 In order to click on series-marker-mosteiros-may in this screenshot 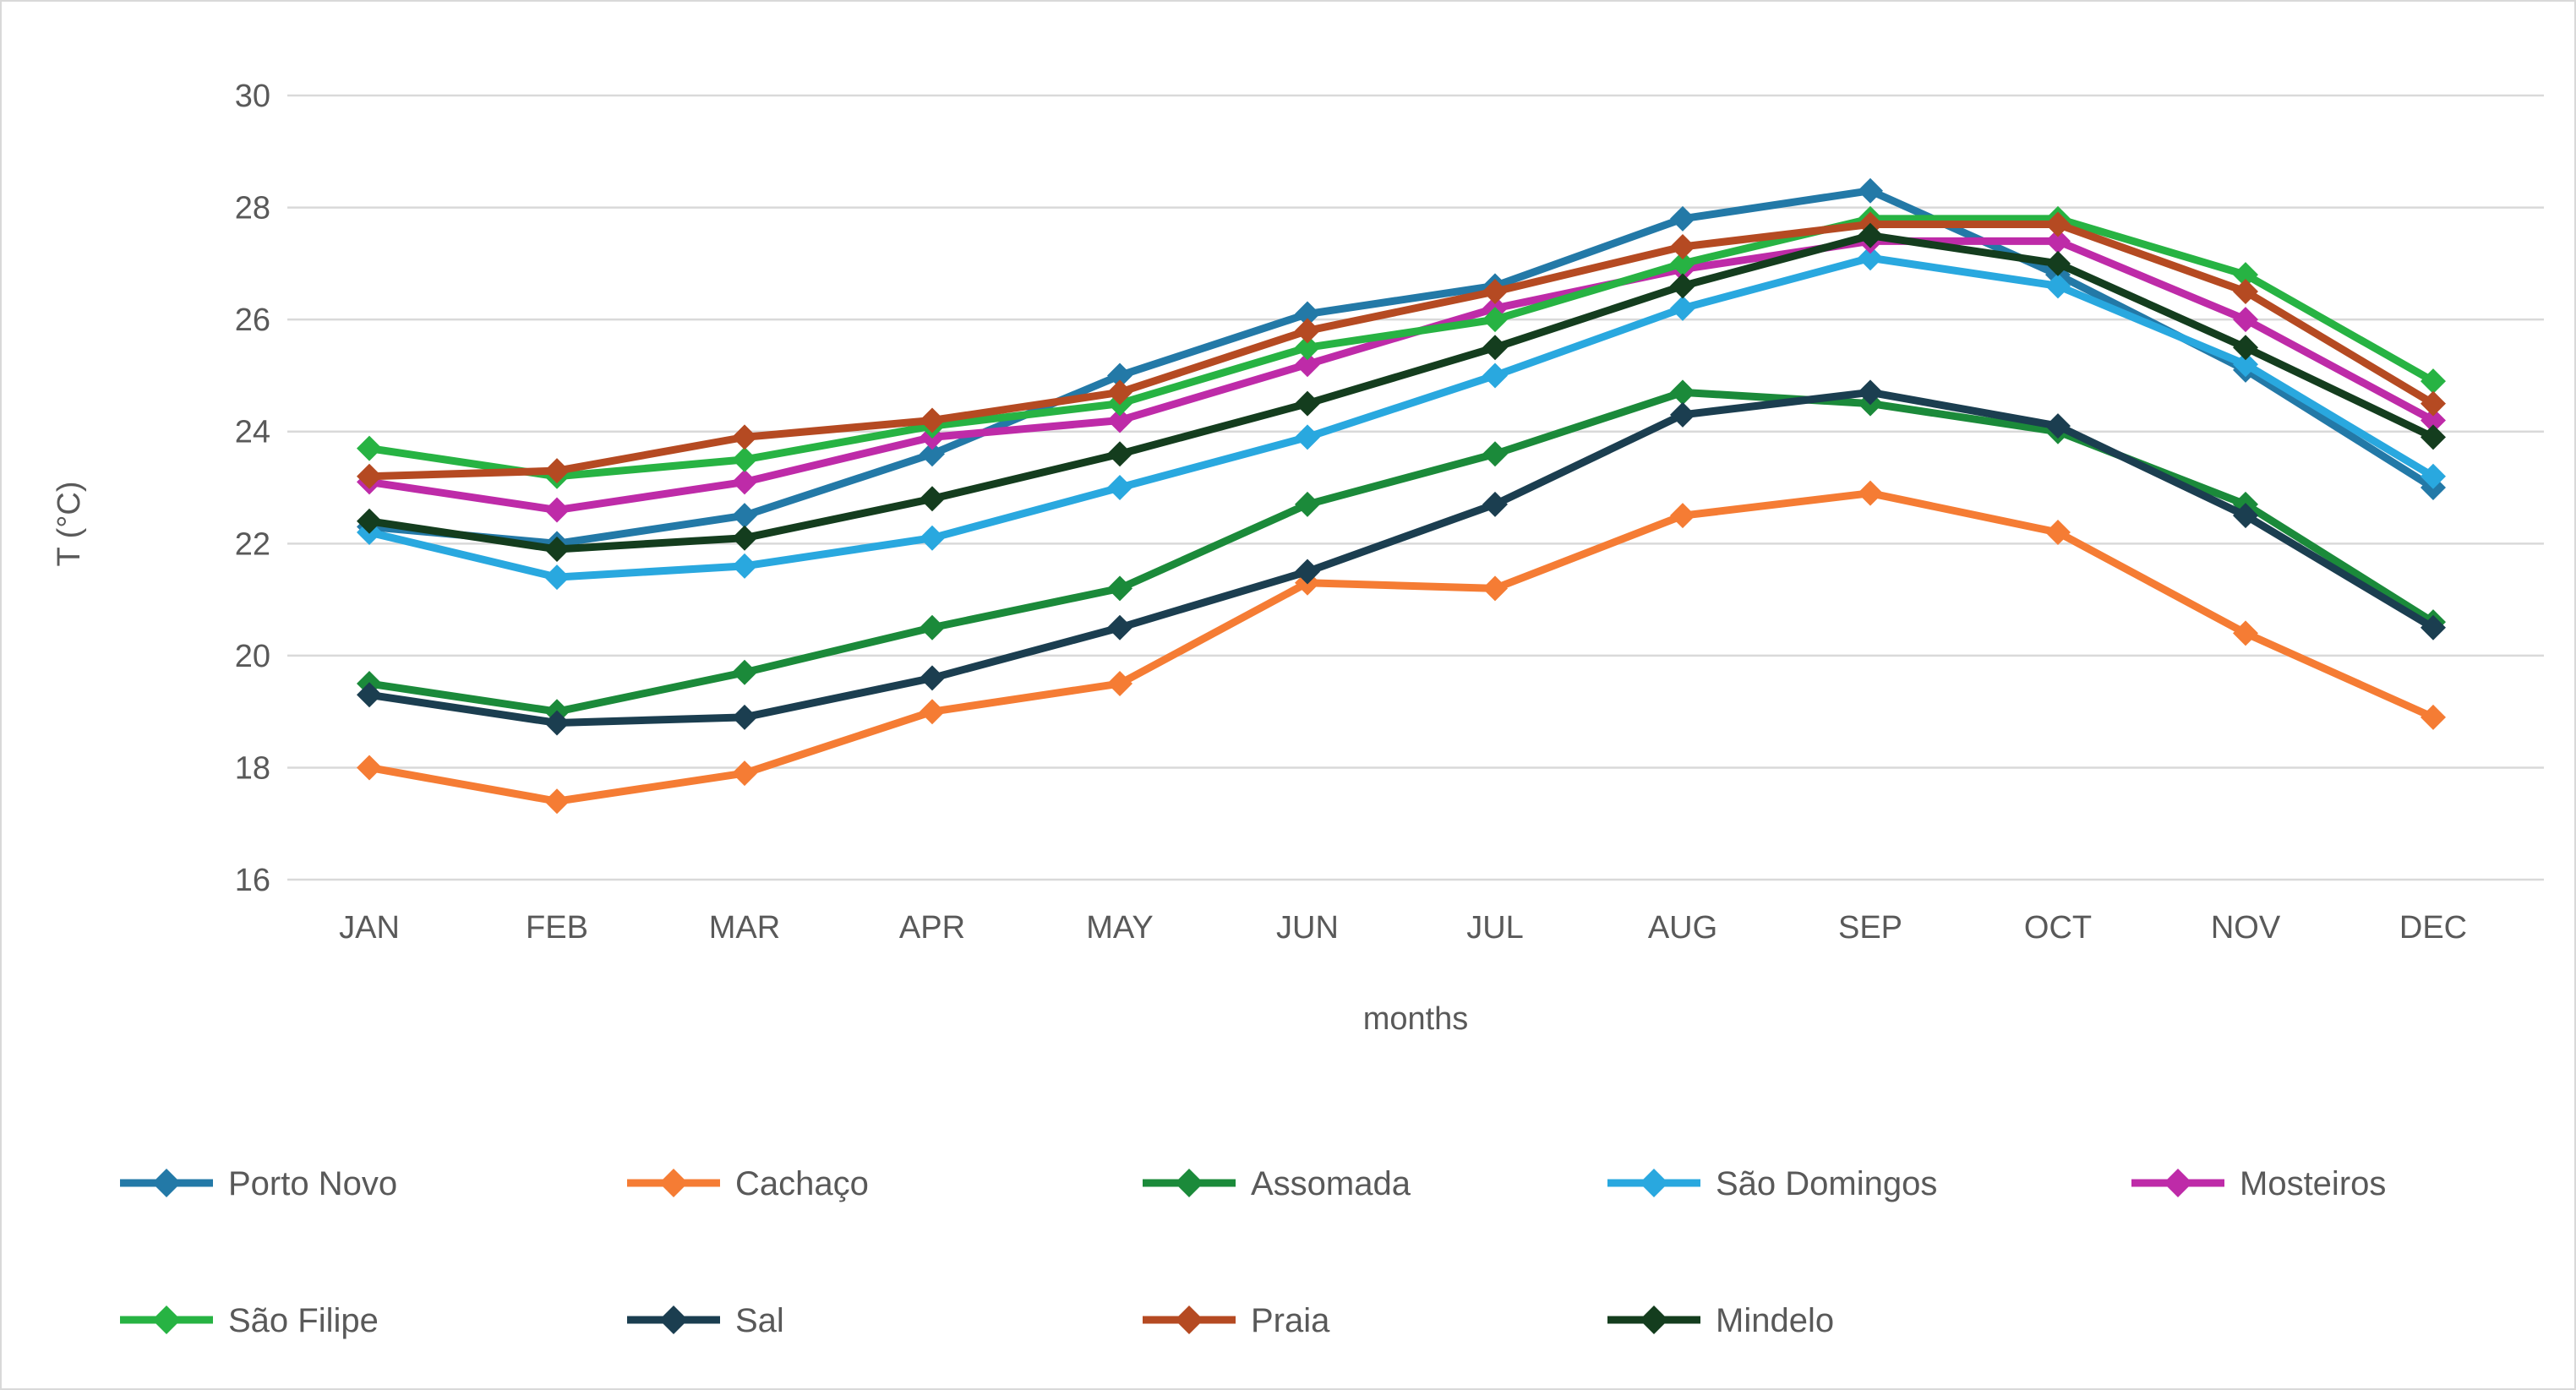, I will do `click(1119, 420)`.